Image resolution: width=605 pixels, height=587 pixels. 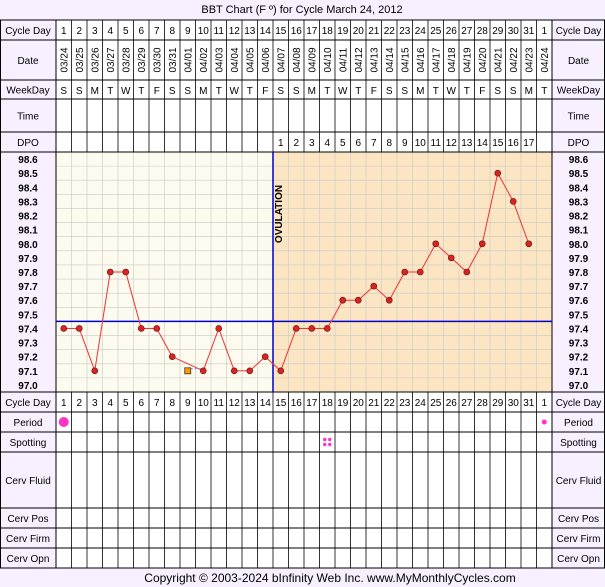 What do you see at coordinates (343, 59) in the screenshot?
I see `date-label: 04/11` at bounding box center [343, 59].